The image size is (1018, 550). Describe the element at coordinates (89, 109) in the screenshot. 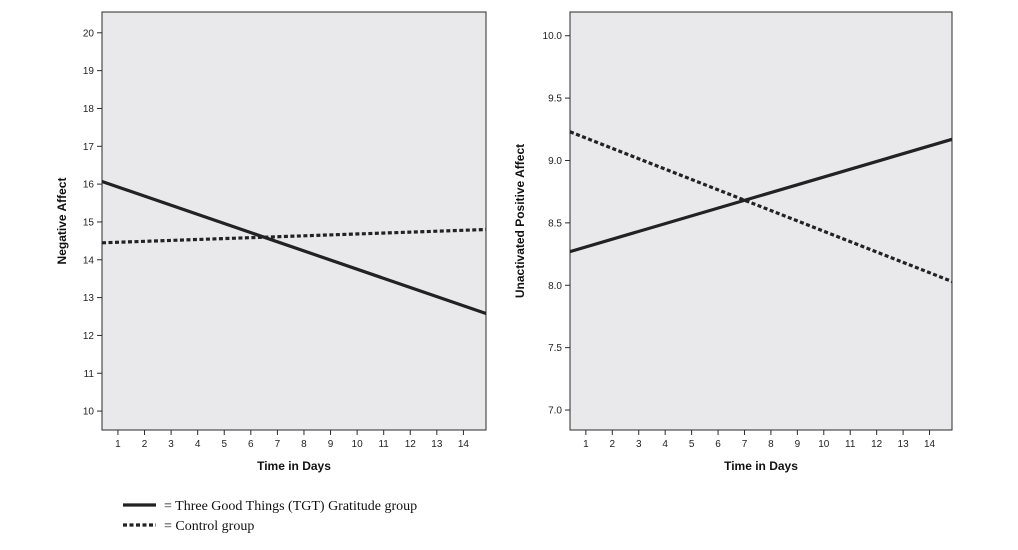

I see `y-tick-label: 18` at that location.